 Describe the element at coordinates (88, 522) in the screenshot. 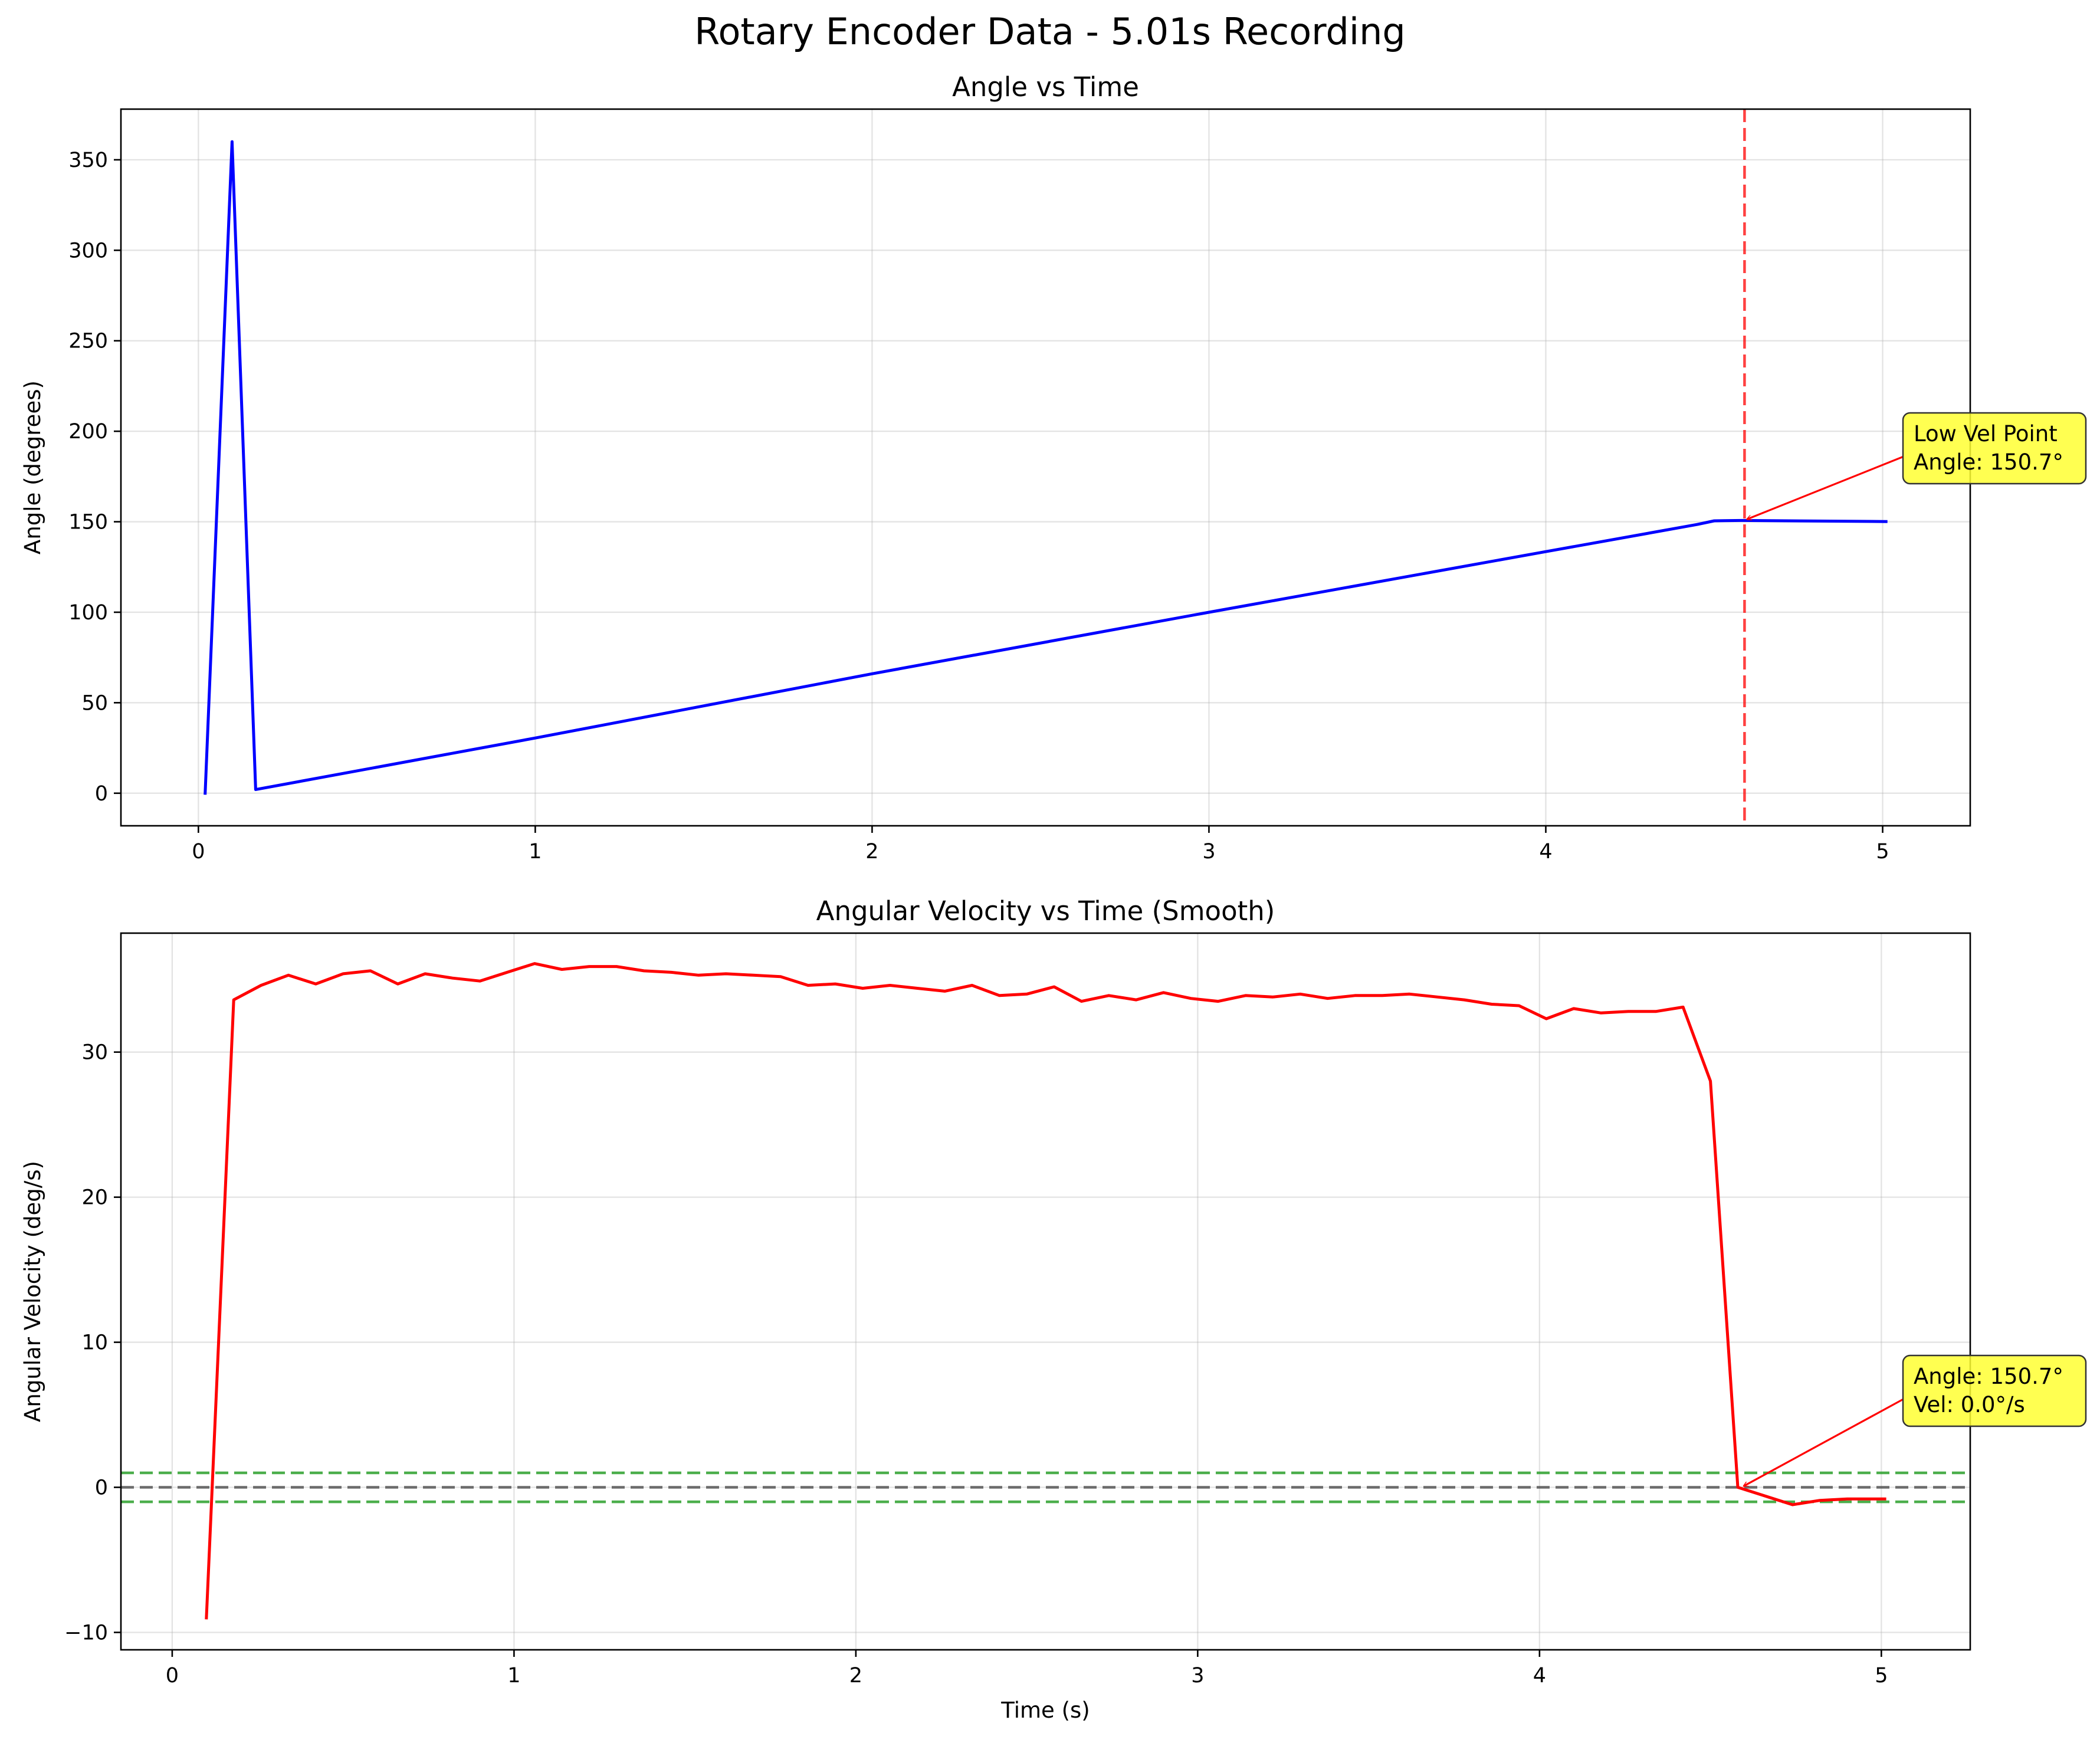

I see `y-tick-label: 150` at that location.